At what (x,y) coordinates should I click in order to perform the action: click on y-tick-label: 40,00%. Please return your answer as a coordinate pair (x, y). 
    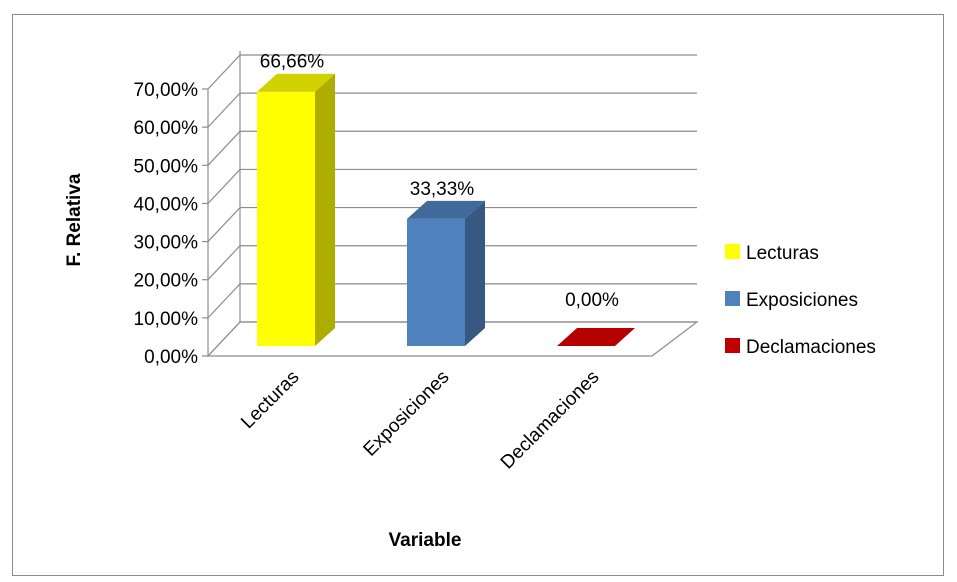
    Looking at the image, I should click on (166, 204).